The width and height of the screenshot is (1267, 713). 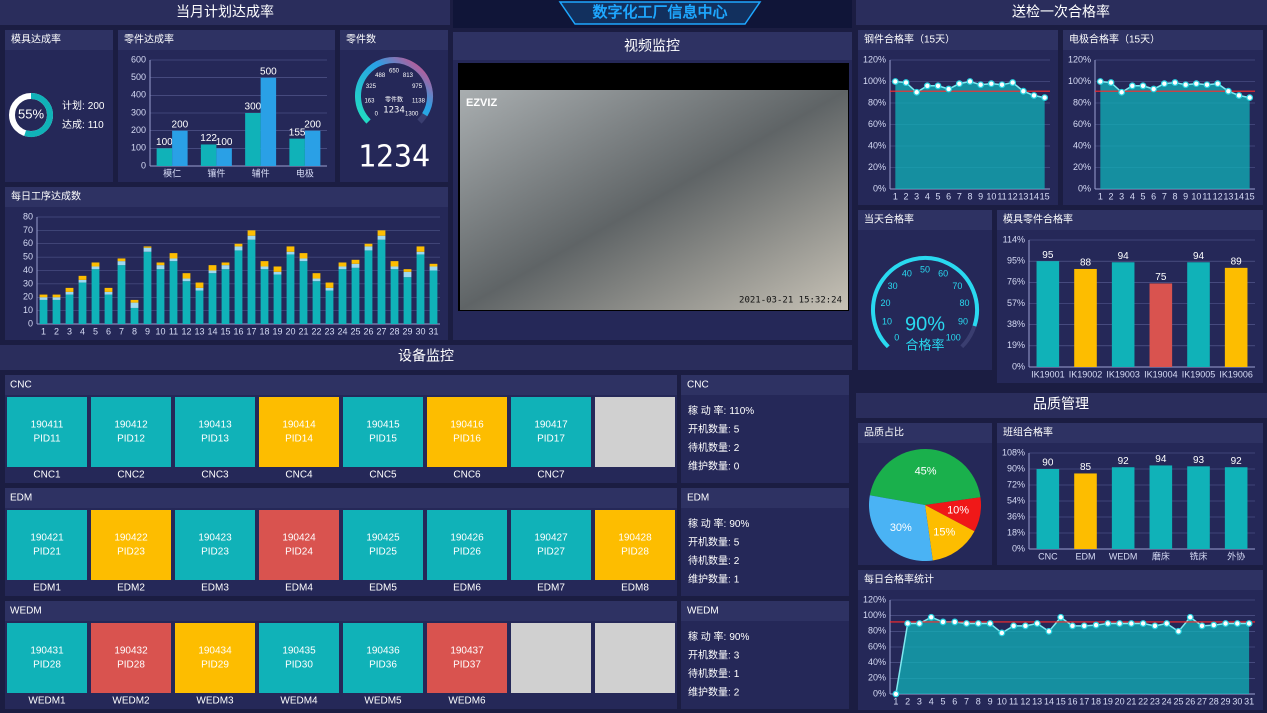 I want to click on gauge-tick-label: 80, so click(x=964, y=303).